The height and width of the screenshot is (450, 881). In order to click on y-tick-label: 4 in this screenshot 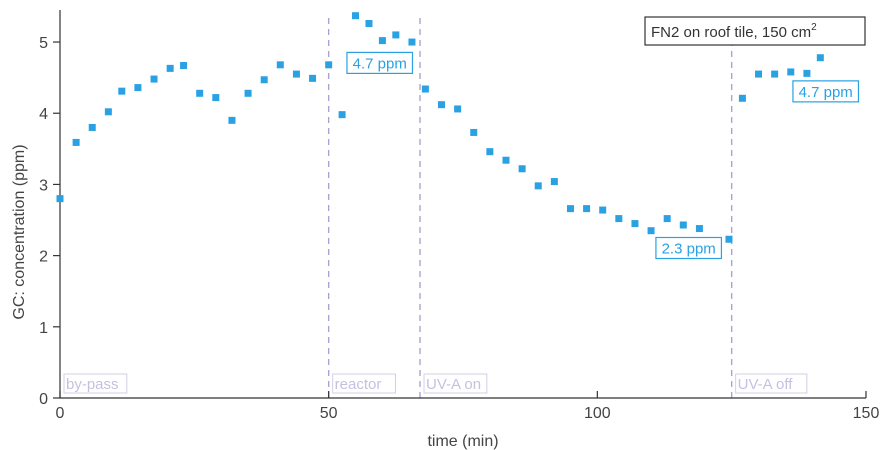, I will do `click(43, 114)`.